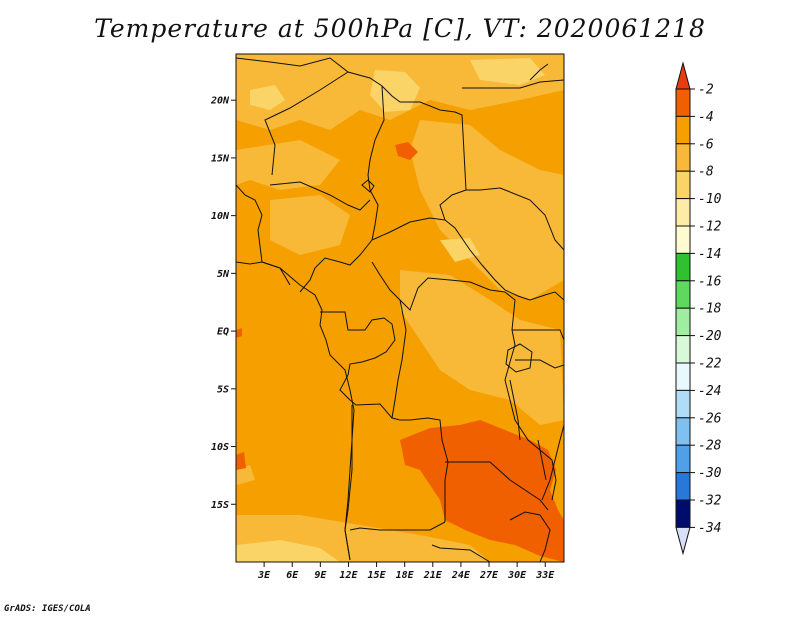 The width and height of the screenshot is (800, 618). I want to click on colorbar-label: -12, so click(710, 227).